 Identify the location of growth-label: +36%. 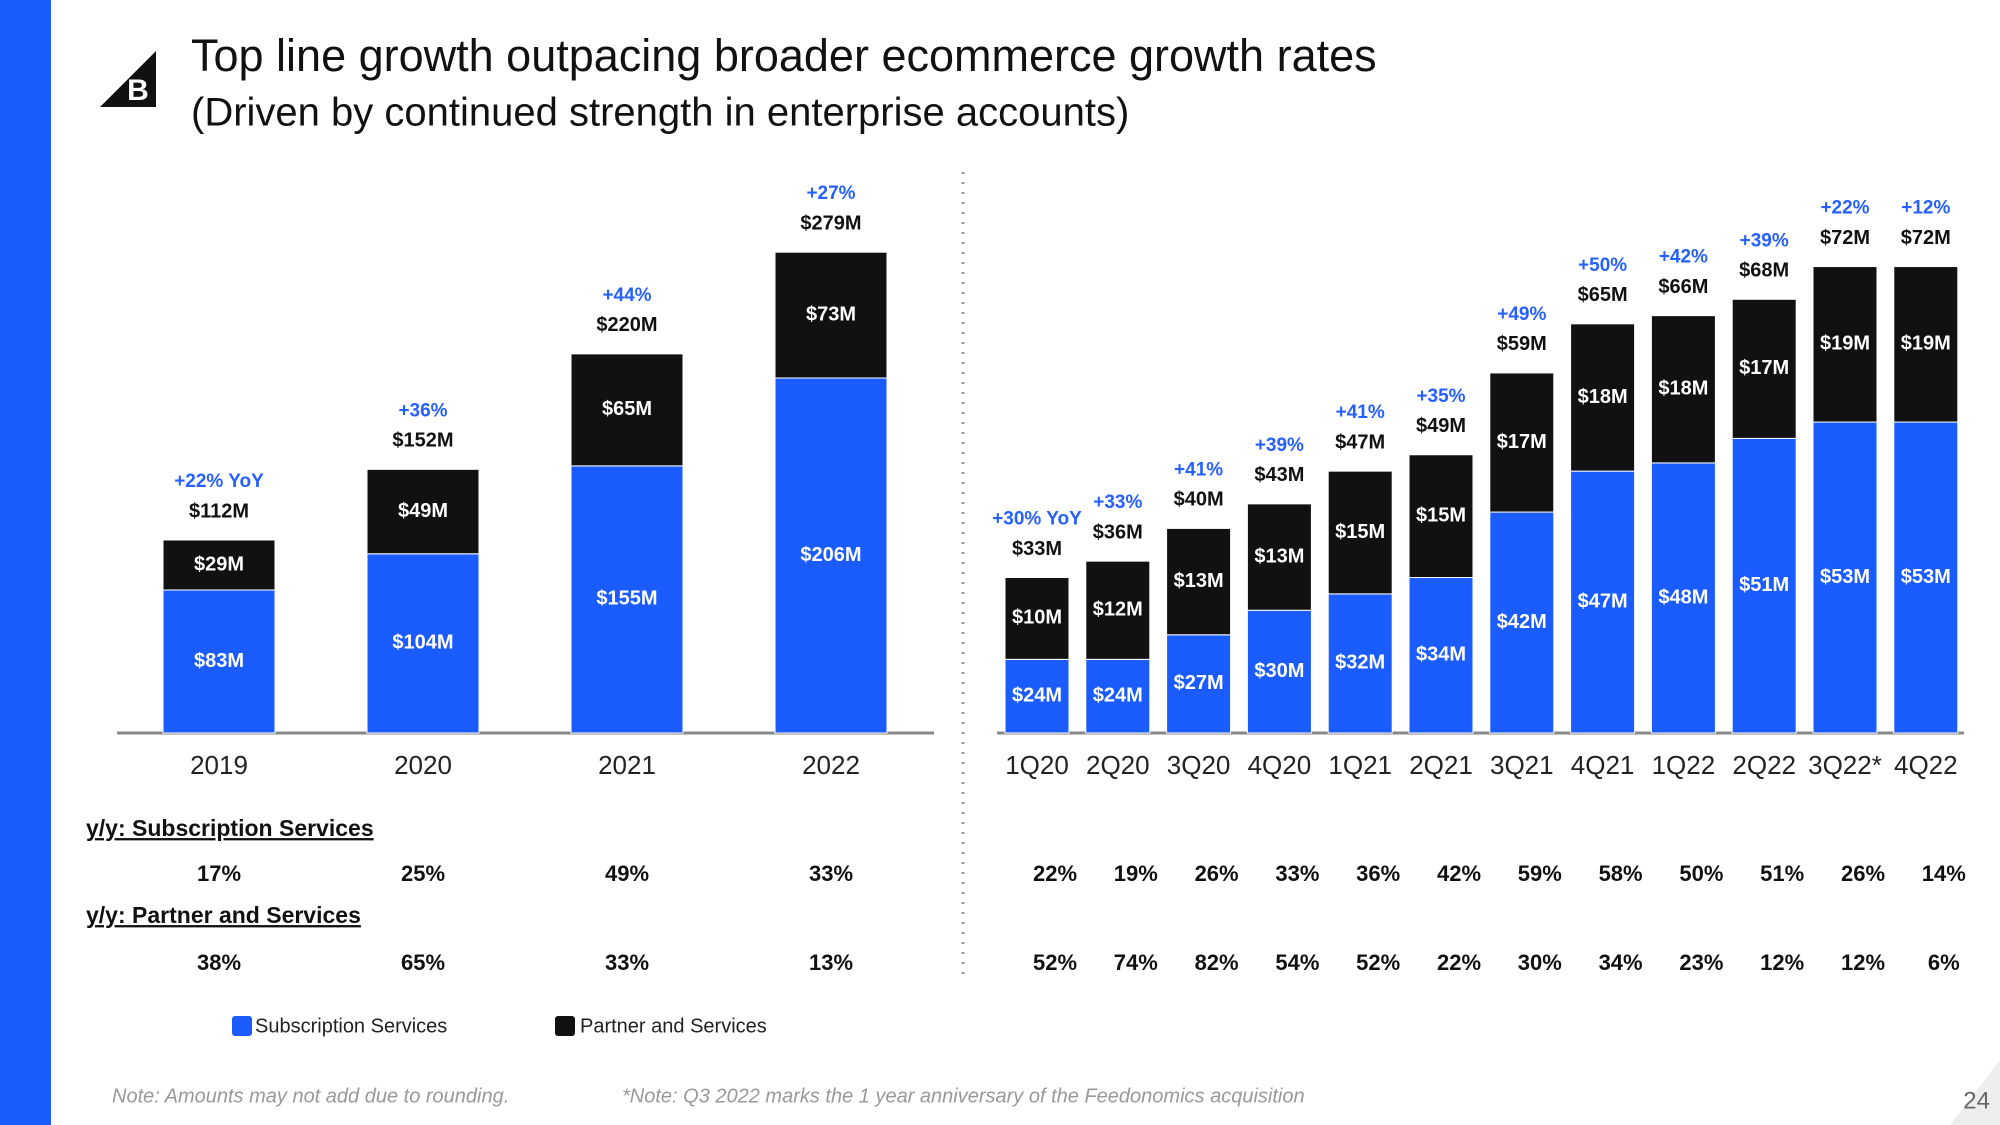
(422, 410).